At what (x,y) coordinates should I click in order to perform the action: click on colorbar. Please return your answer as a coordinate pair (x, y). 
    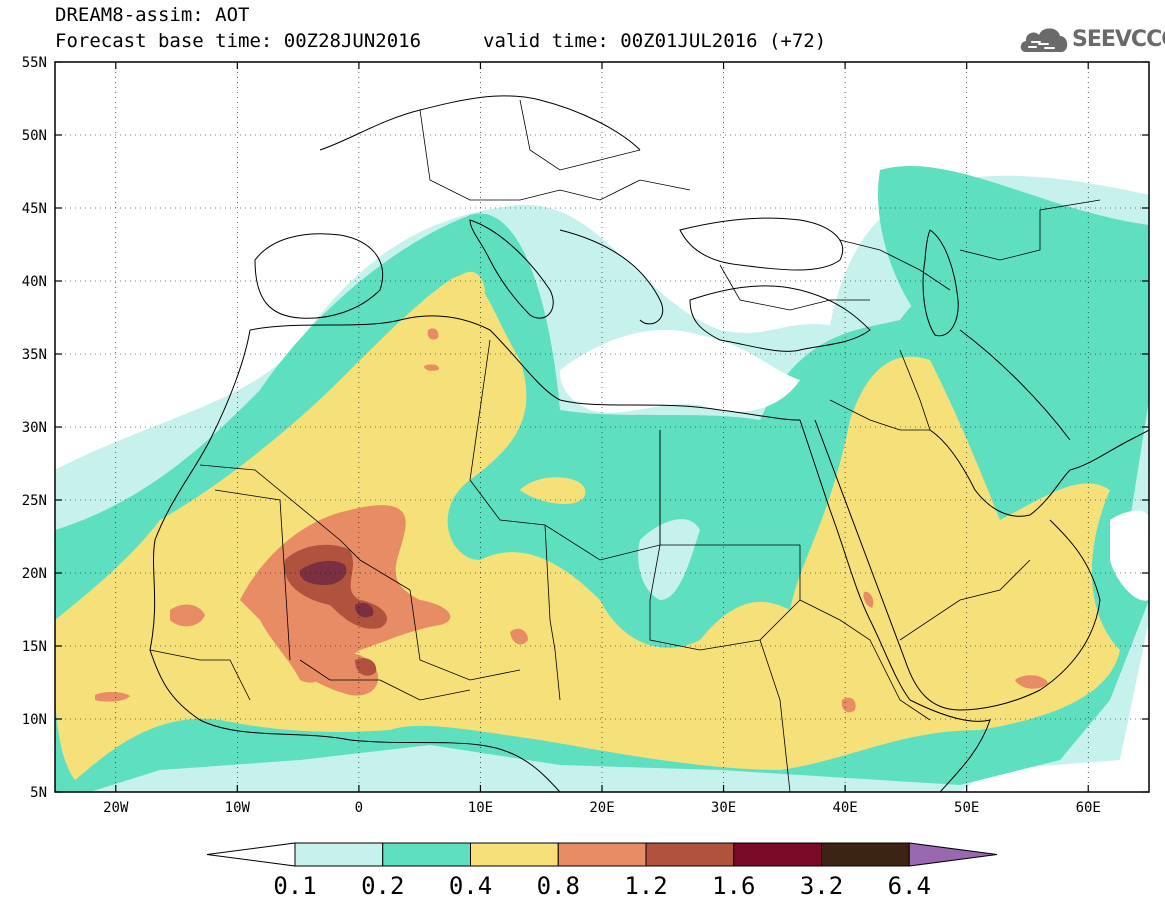
    Looking at the image, I should click on (602, 854).